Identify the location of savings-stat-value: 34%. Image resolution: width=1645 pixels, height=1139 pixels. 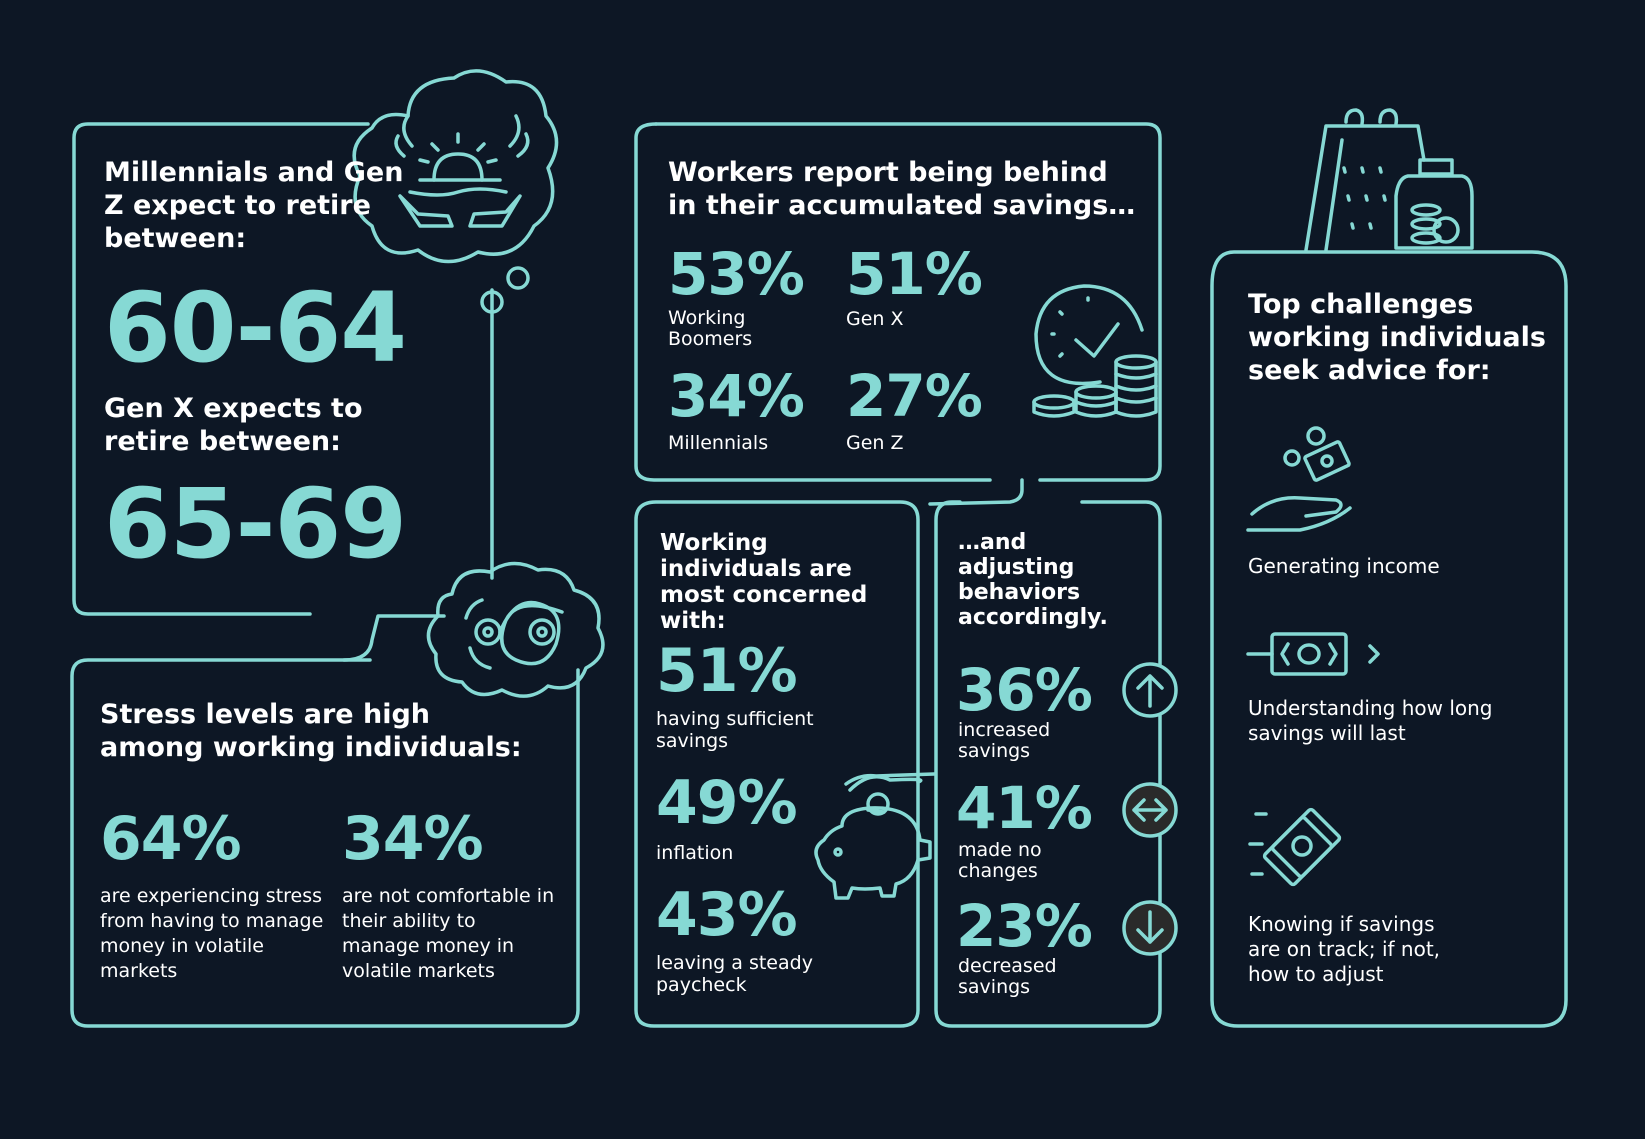
(736, 396).